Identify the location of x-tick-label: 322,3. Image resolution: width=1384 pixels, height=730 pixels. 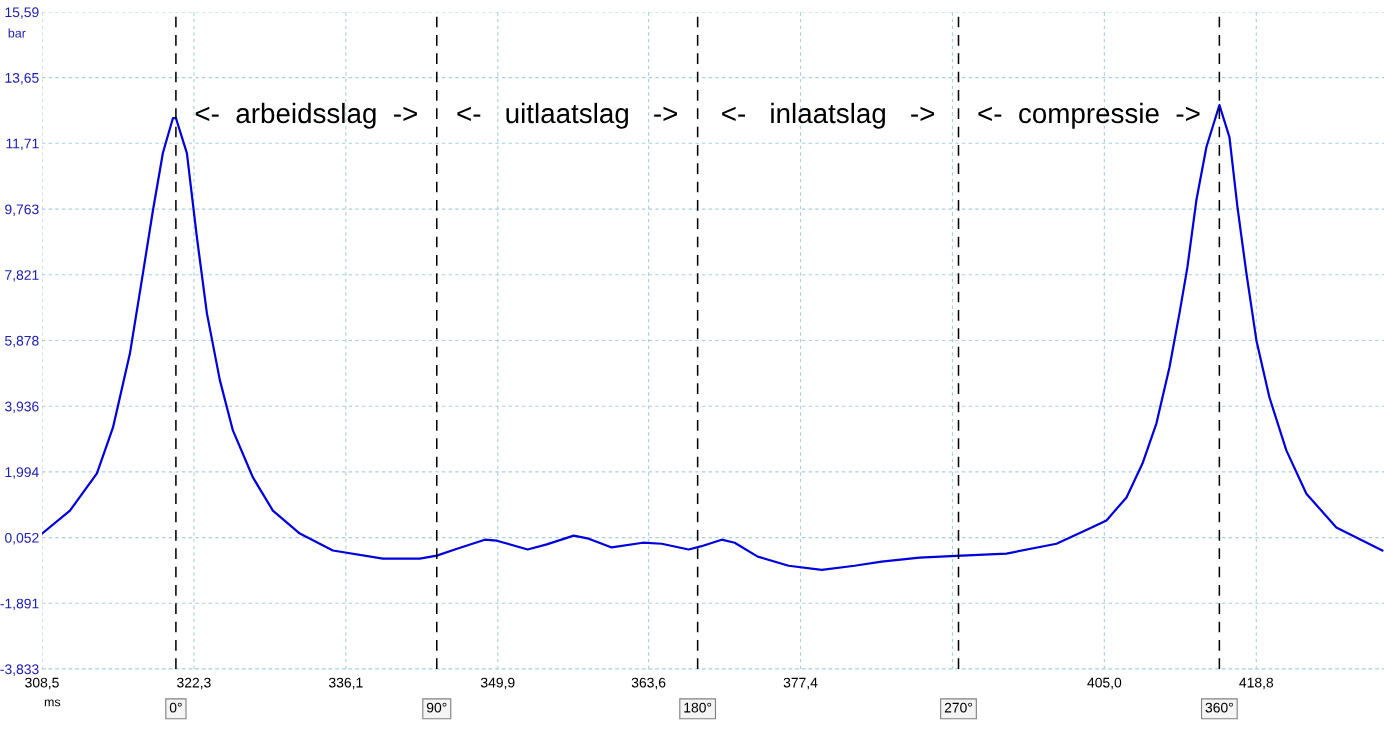
(194, 683).